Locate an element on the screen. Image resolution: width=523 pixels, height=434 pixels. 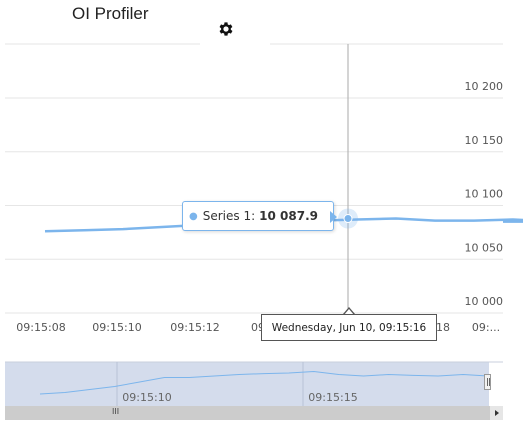
navigator-selection is located at coordinates (247, 384).